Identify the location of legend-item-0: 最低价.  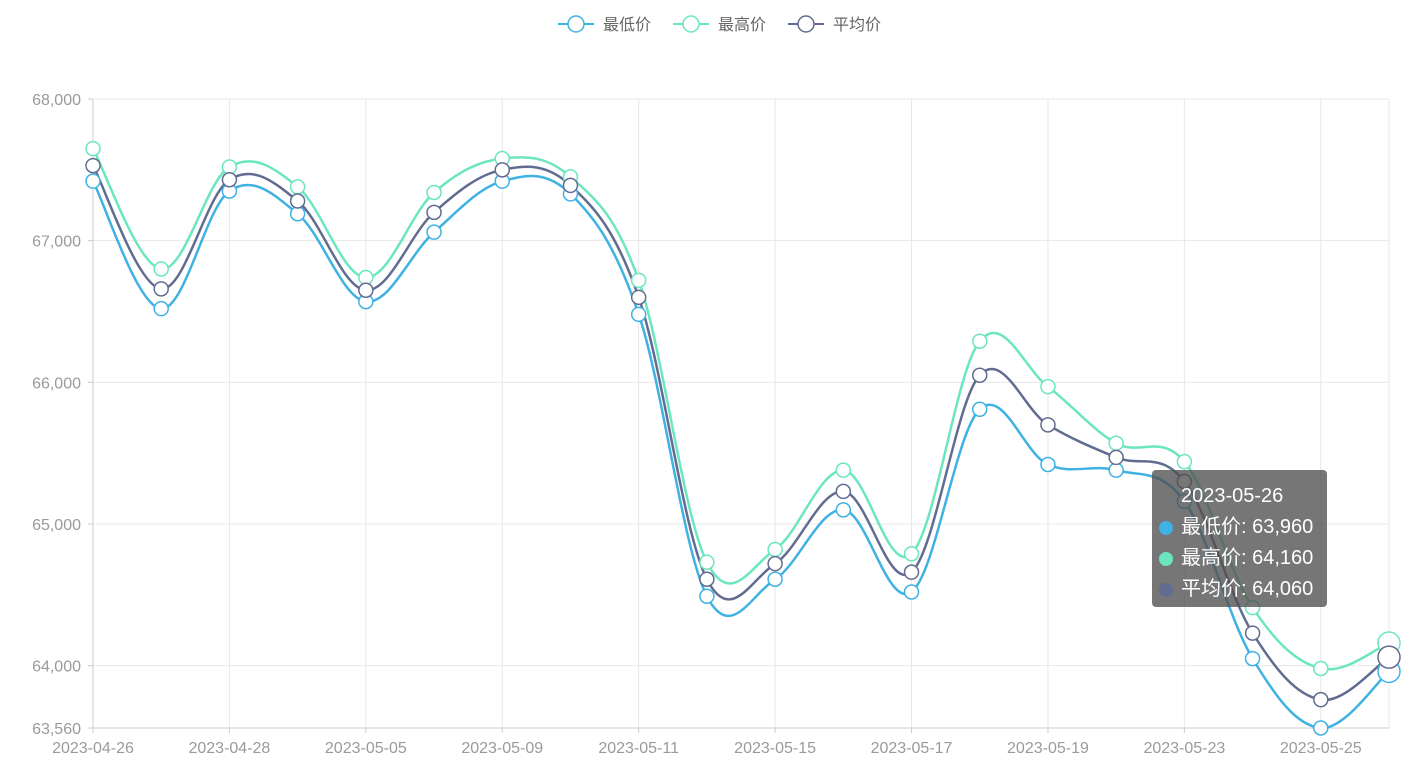
(604, 24).